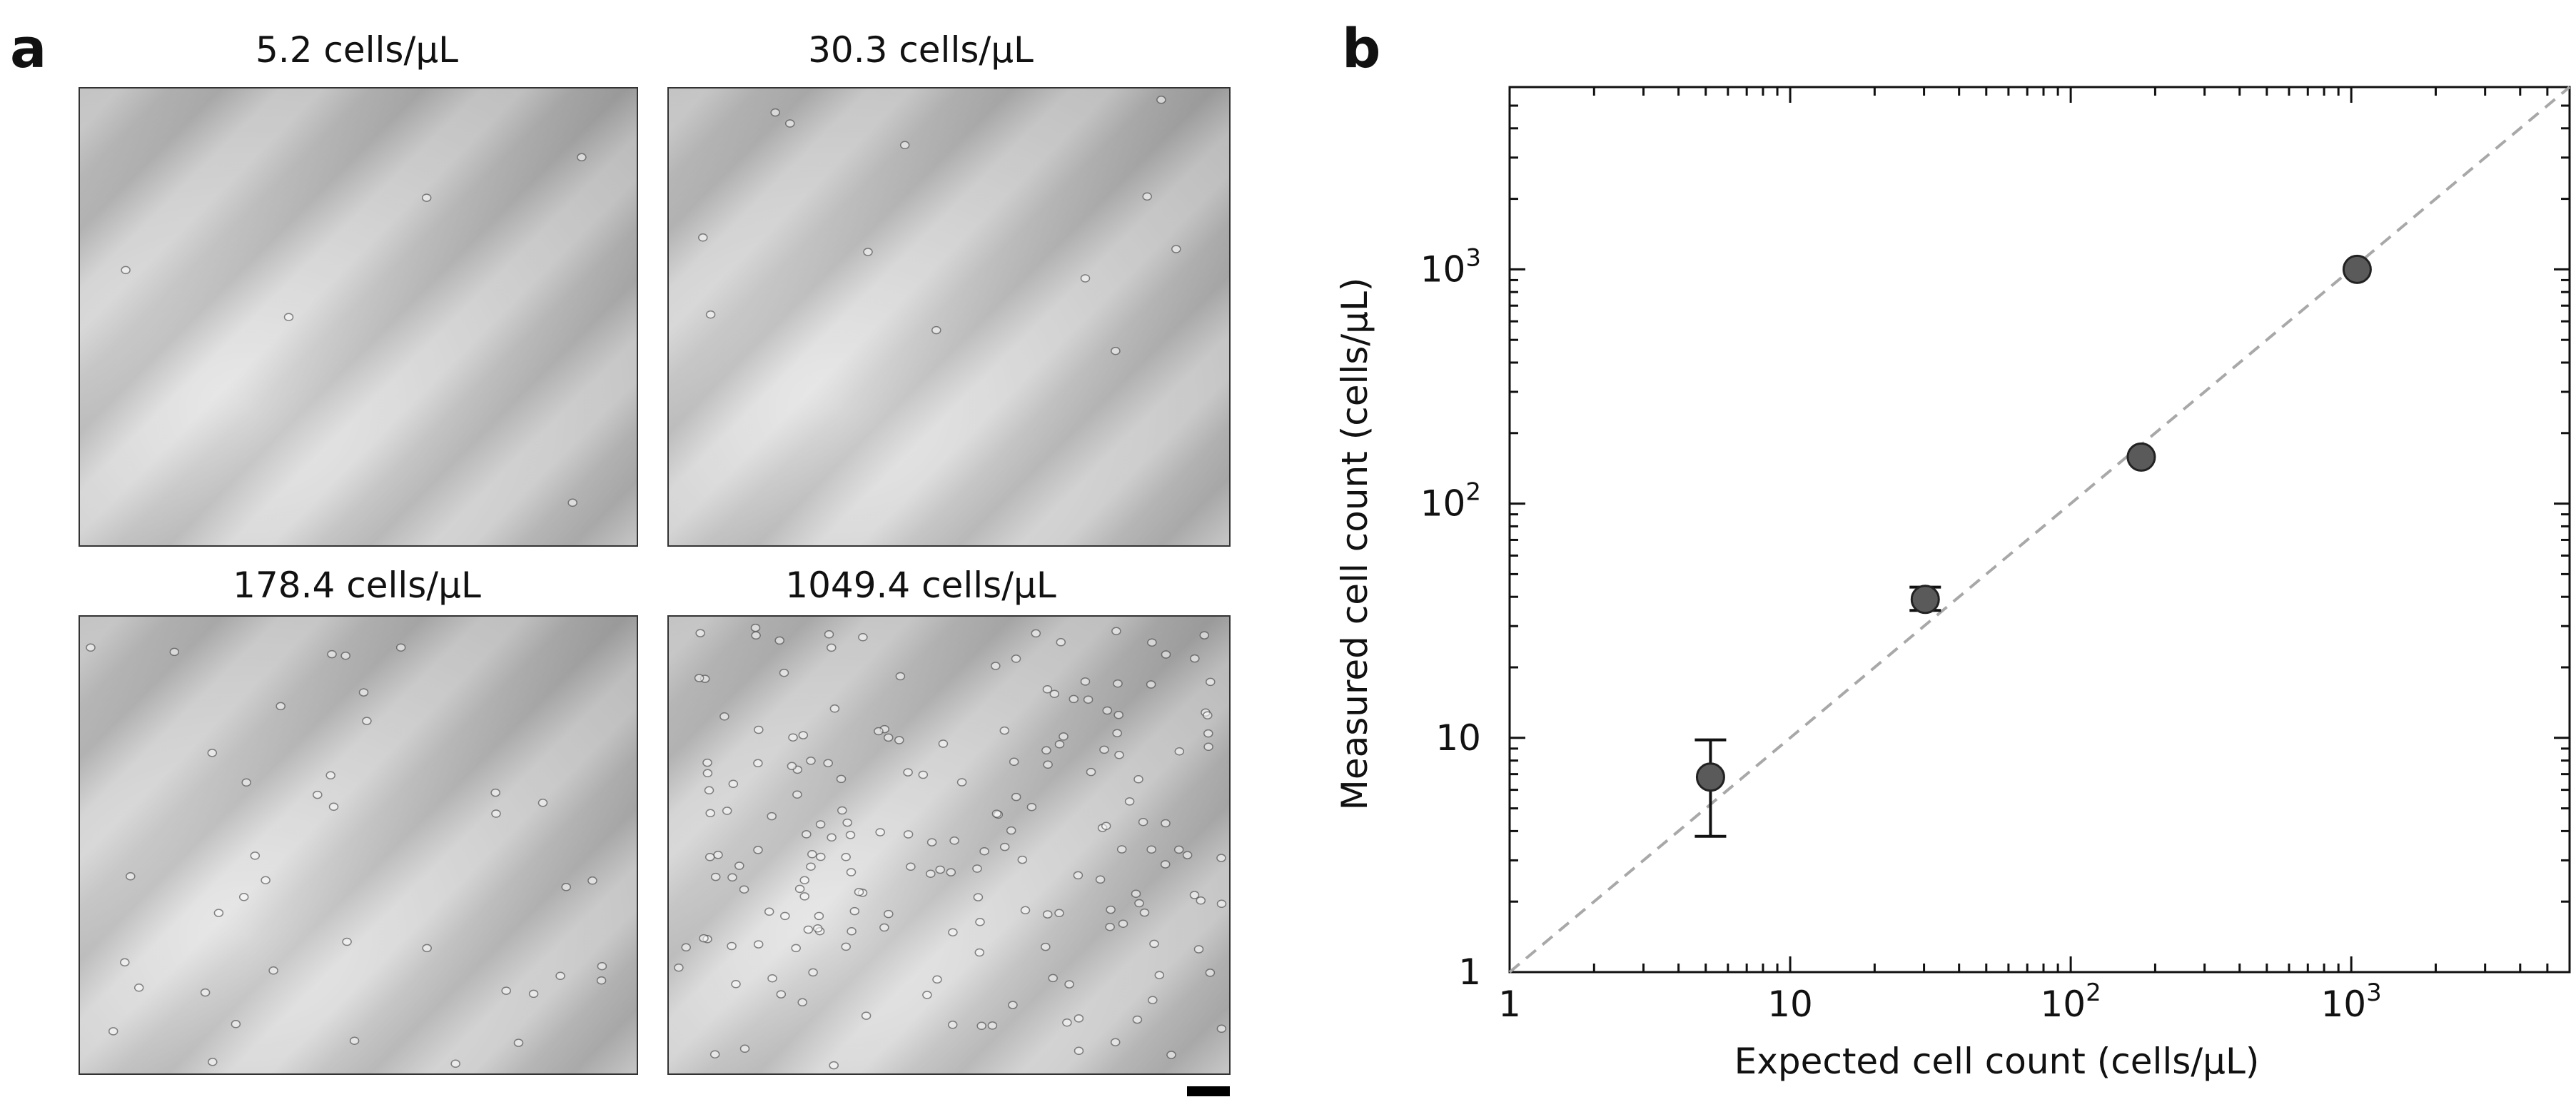  What do you see at coordinates (357, 585) in the screenshot?
I see `image-title-178-4: 178.4 cells/µL` at bounding box center [357, 585].